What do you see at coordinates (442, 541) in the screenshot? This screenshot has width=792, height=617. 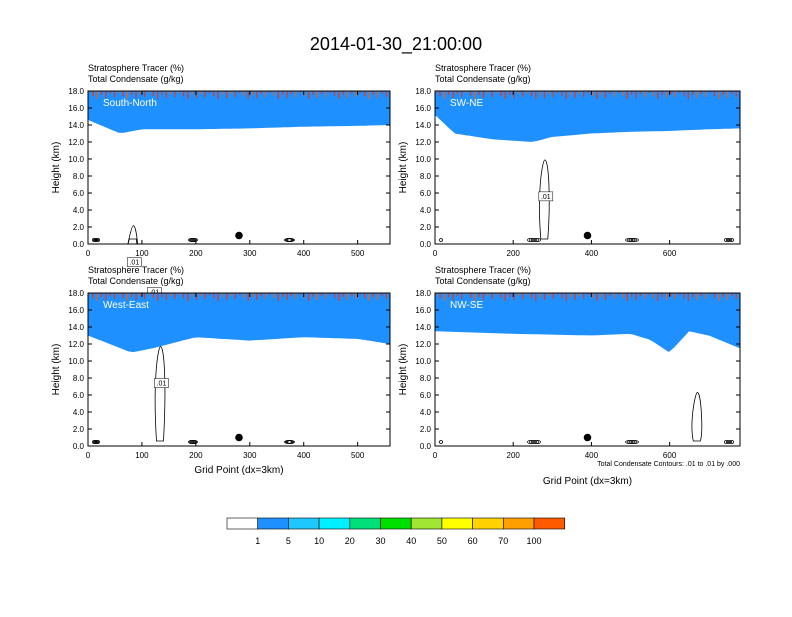 I see `colorbar-label: 50` at bounding box center [442, 541].